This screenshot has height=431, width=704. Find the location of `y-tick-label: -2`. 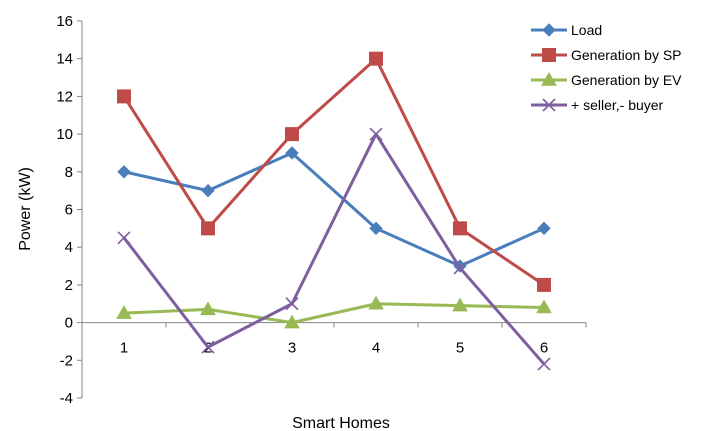

y-tick-label: -2 is located at coordinates (66, 360).